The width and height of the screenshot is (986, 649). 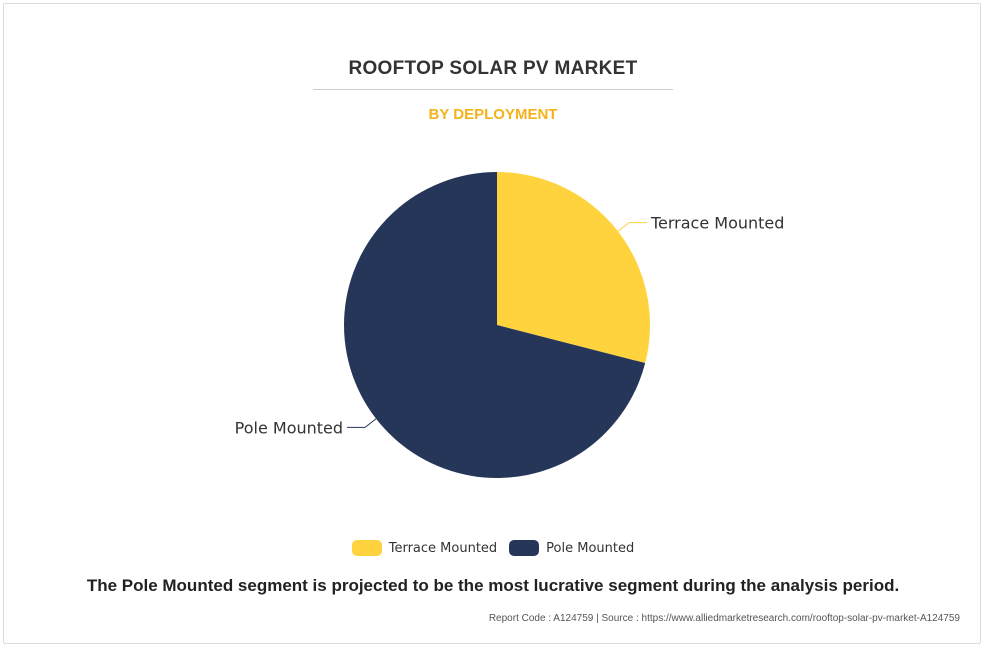 I want to click on chart-title: ROOFTOP SOLAR PV MARKET, so click(x=493, y=68).